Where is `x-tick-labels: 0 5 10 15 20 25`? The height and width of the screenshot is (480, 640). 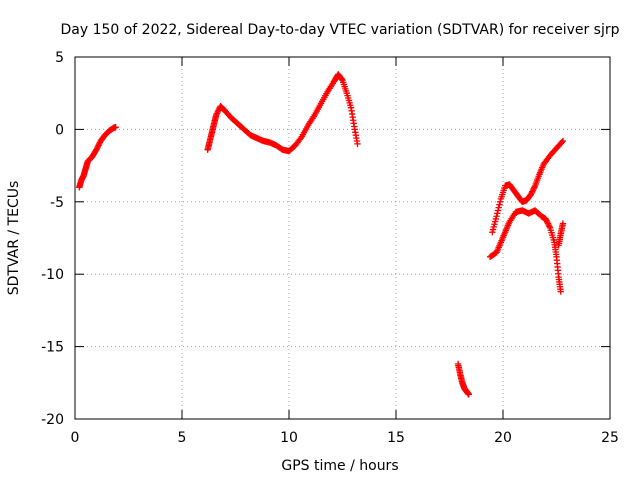
x-tick-labels: 0 5 10 15 20 25 is located at coordinates (345, 438).